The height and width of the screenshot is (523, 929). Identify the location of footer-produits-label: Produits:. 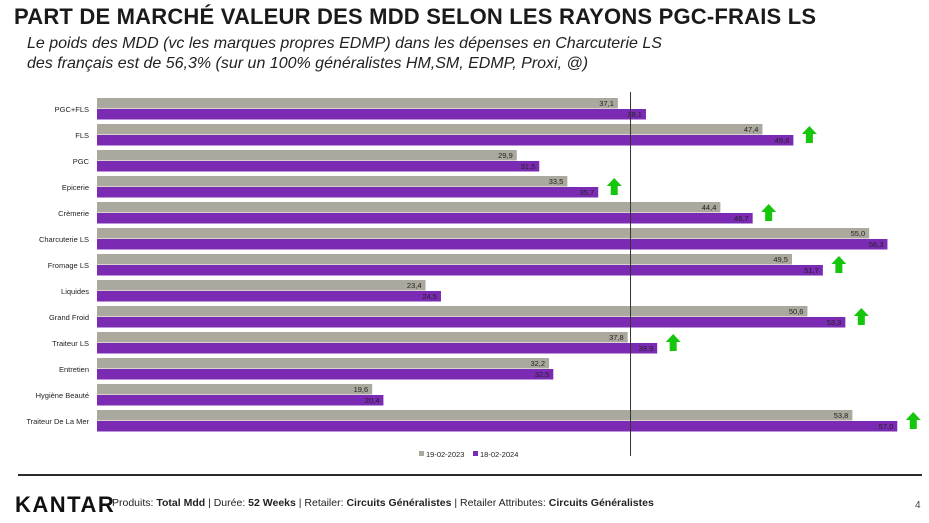
(133, 503).